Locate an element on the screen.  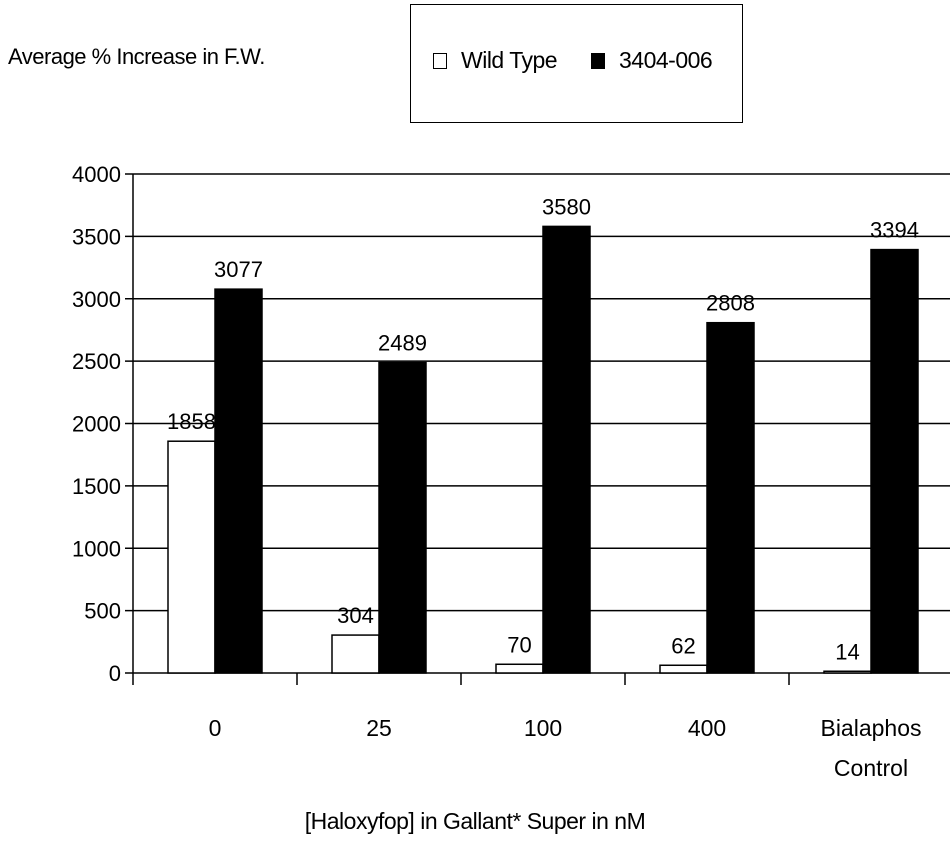
y-axis-title: Average % Increase in F.W. is located at coordinates (136, 56).